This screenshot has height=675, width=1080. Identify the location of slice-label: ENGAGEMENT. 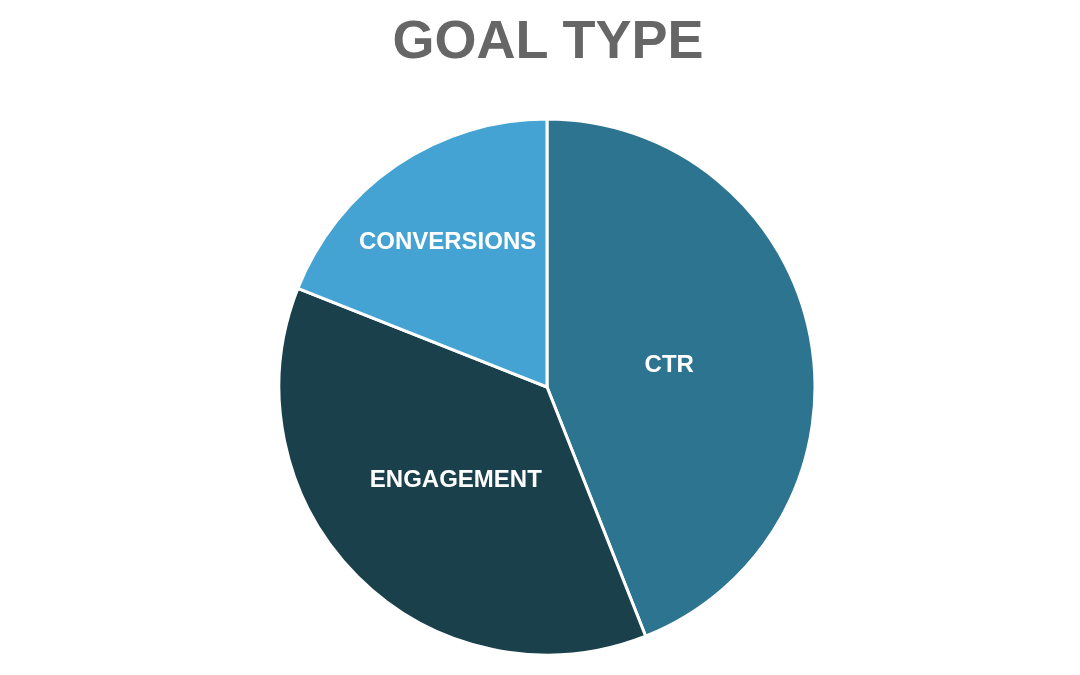
(456, 478).